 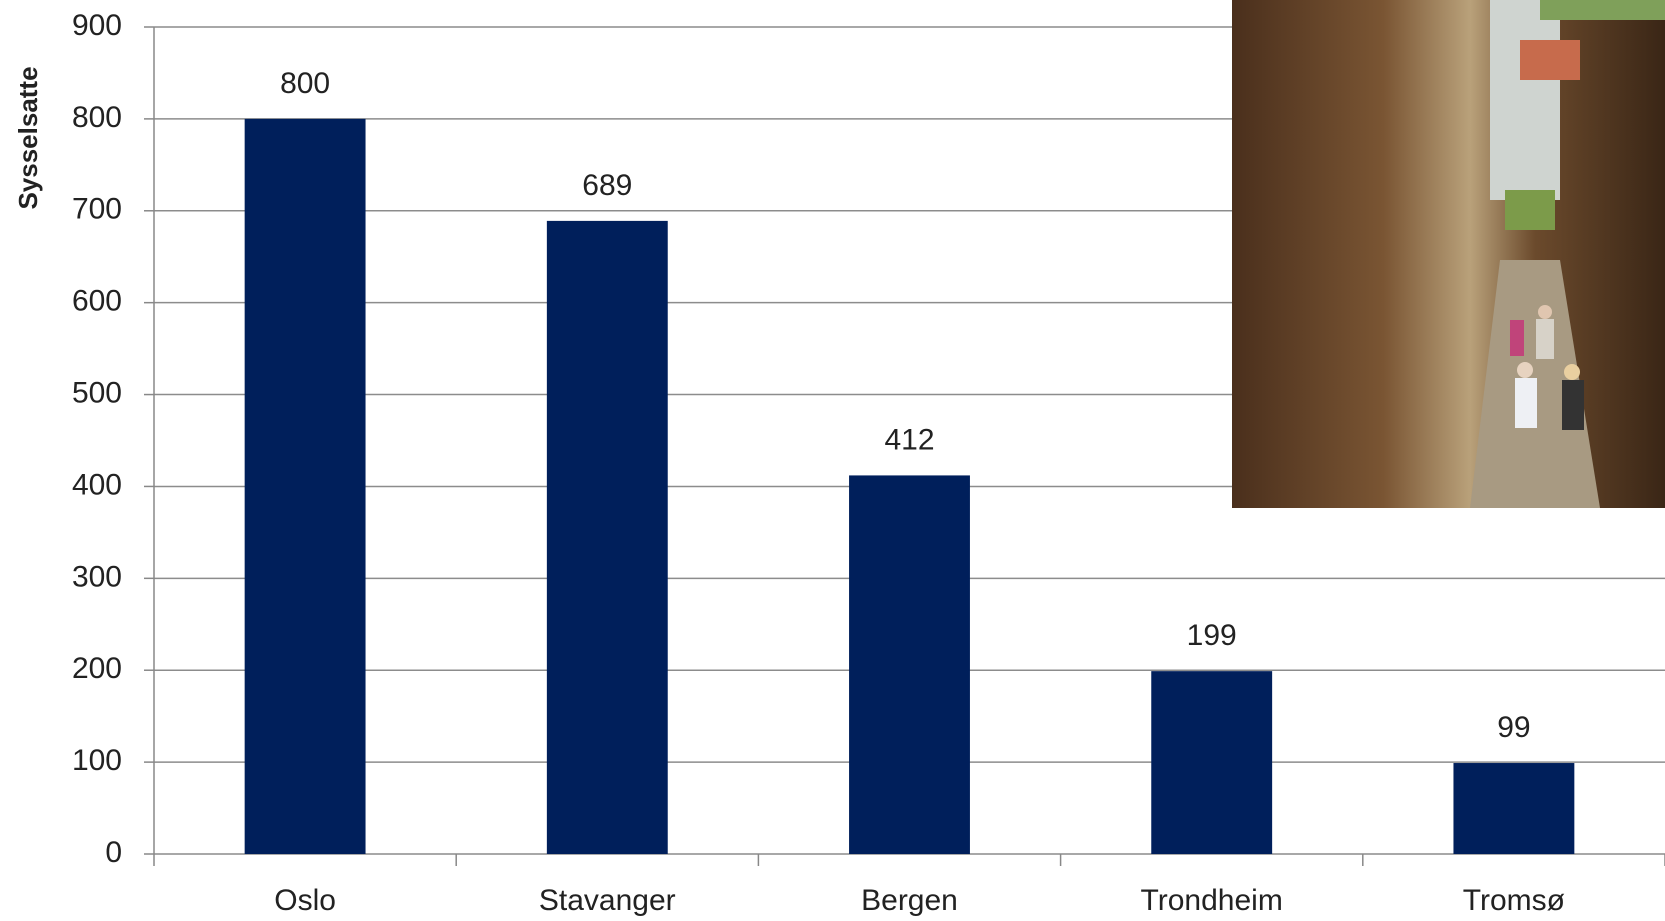 I want to click on y-tick-label: 500, so click(x=97, y=392).